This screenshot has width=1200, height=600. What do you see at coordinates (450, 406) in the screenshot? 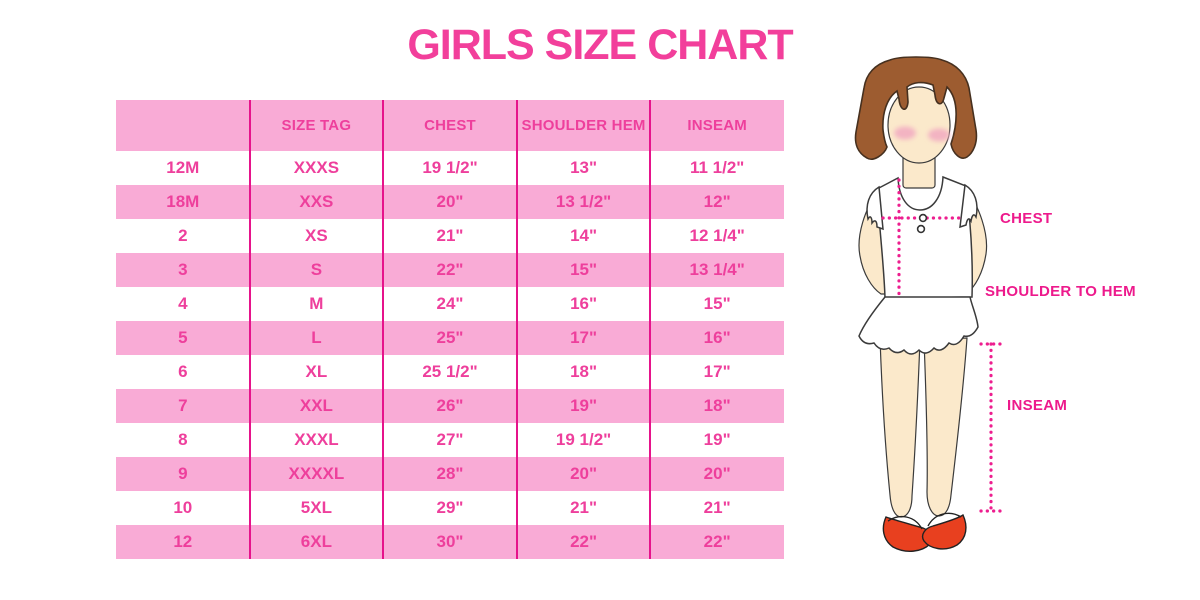
I see `table-row: 7 XXL 26" 19" 18"` at bounding box center [450, 406].